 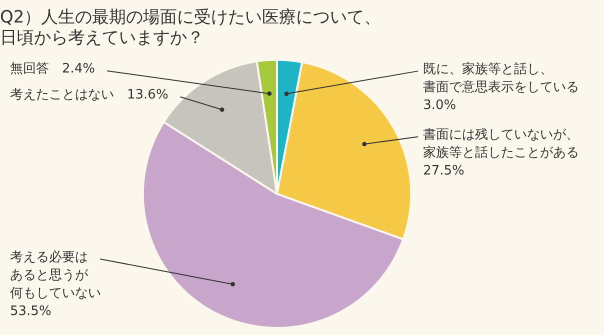 What do you see at coordinates (31, 311) in the screenshot?
I see `data-label: 53.5%` at bounding box center [31, 311].